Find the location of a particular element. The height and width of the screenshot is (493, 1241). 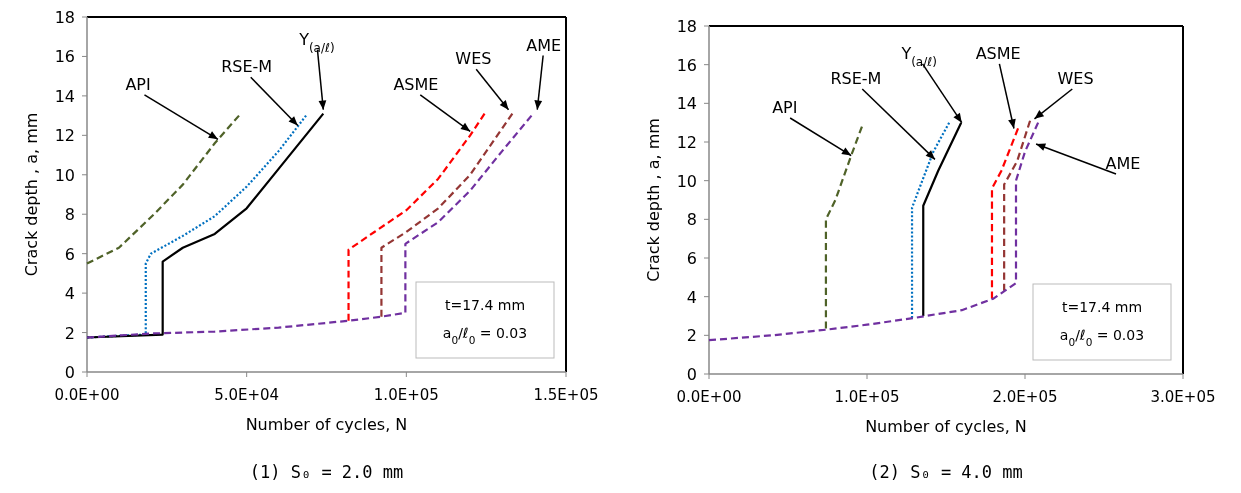

x-tick-label: 1.5E+05 is located at coordinates (566, 395).